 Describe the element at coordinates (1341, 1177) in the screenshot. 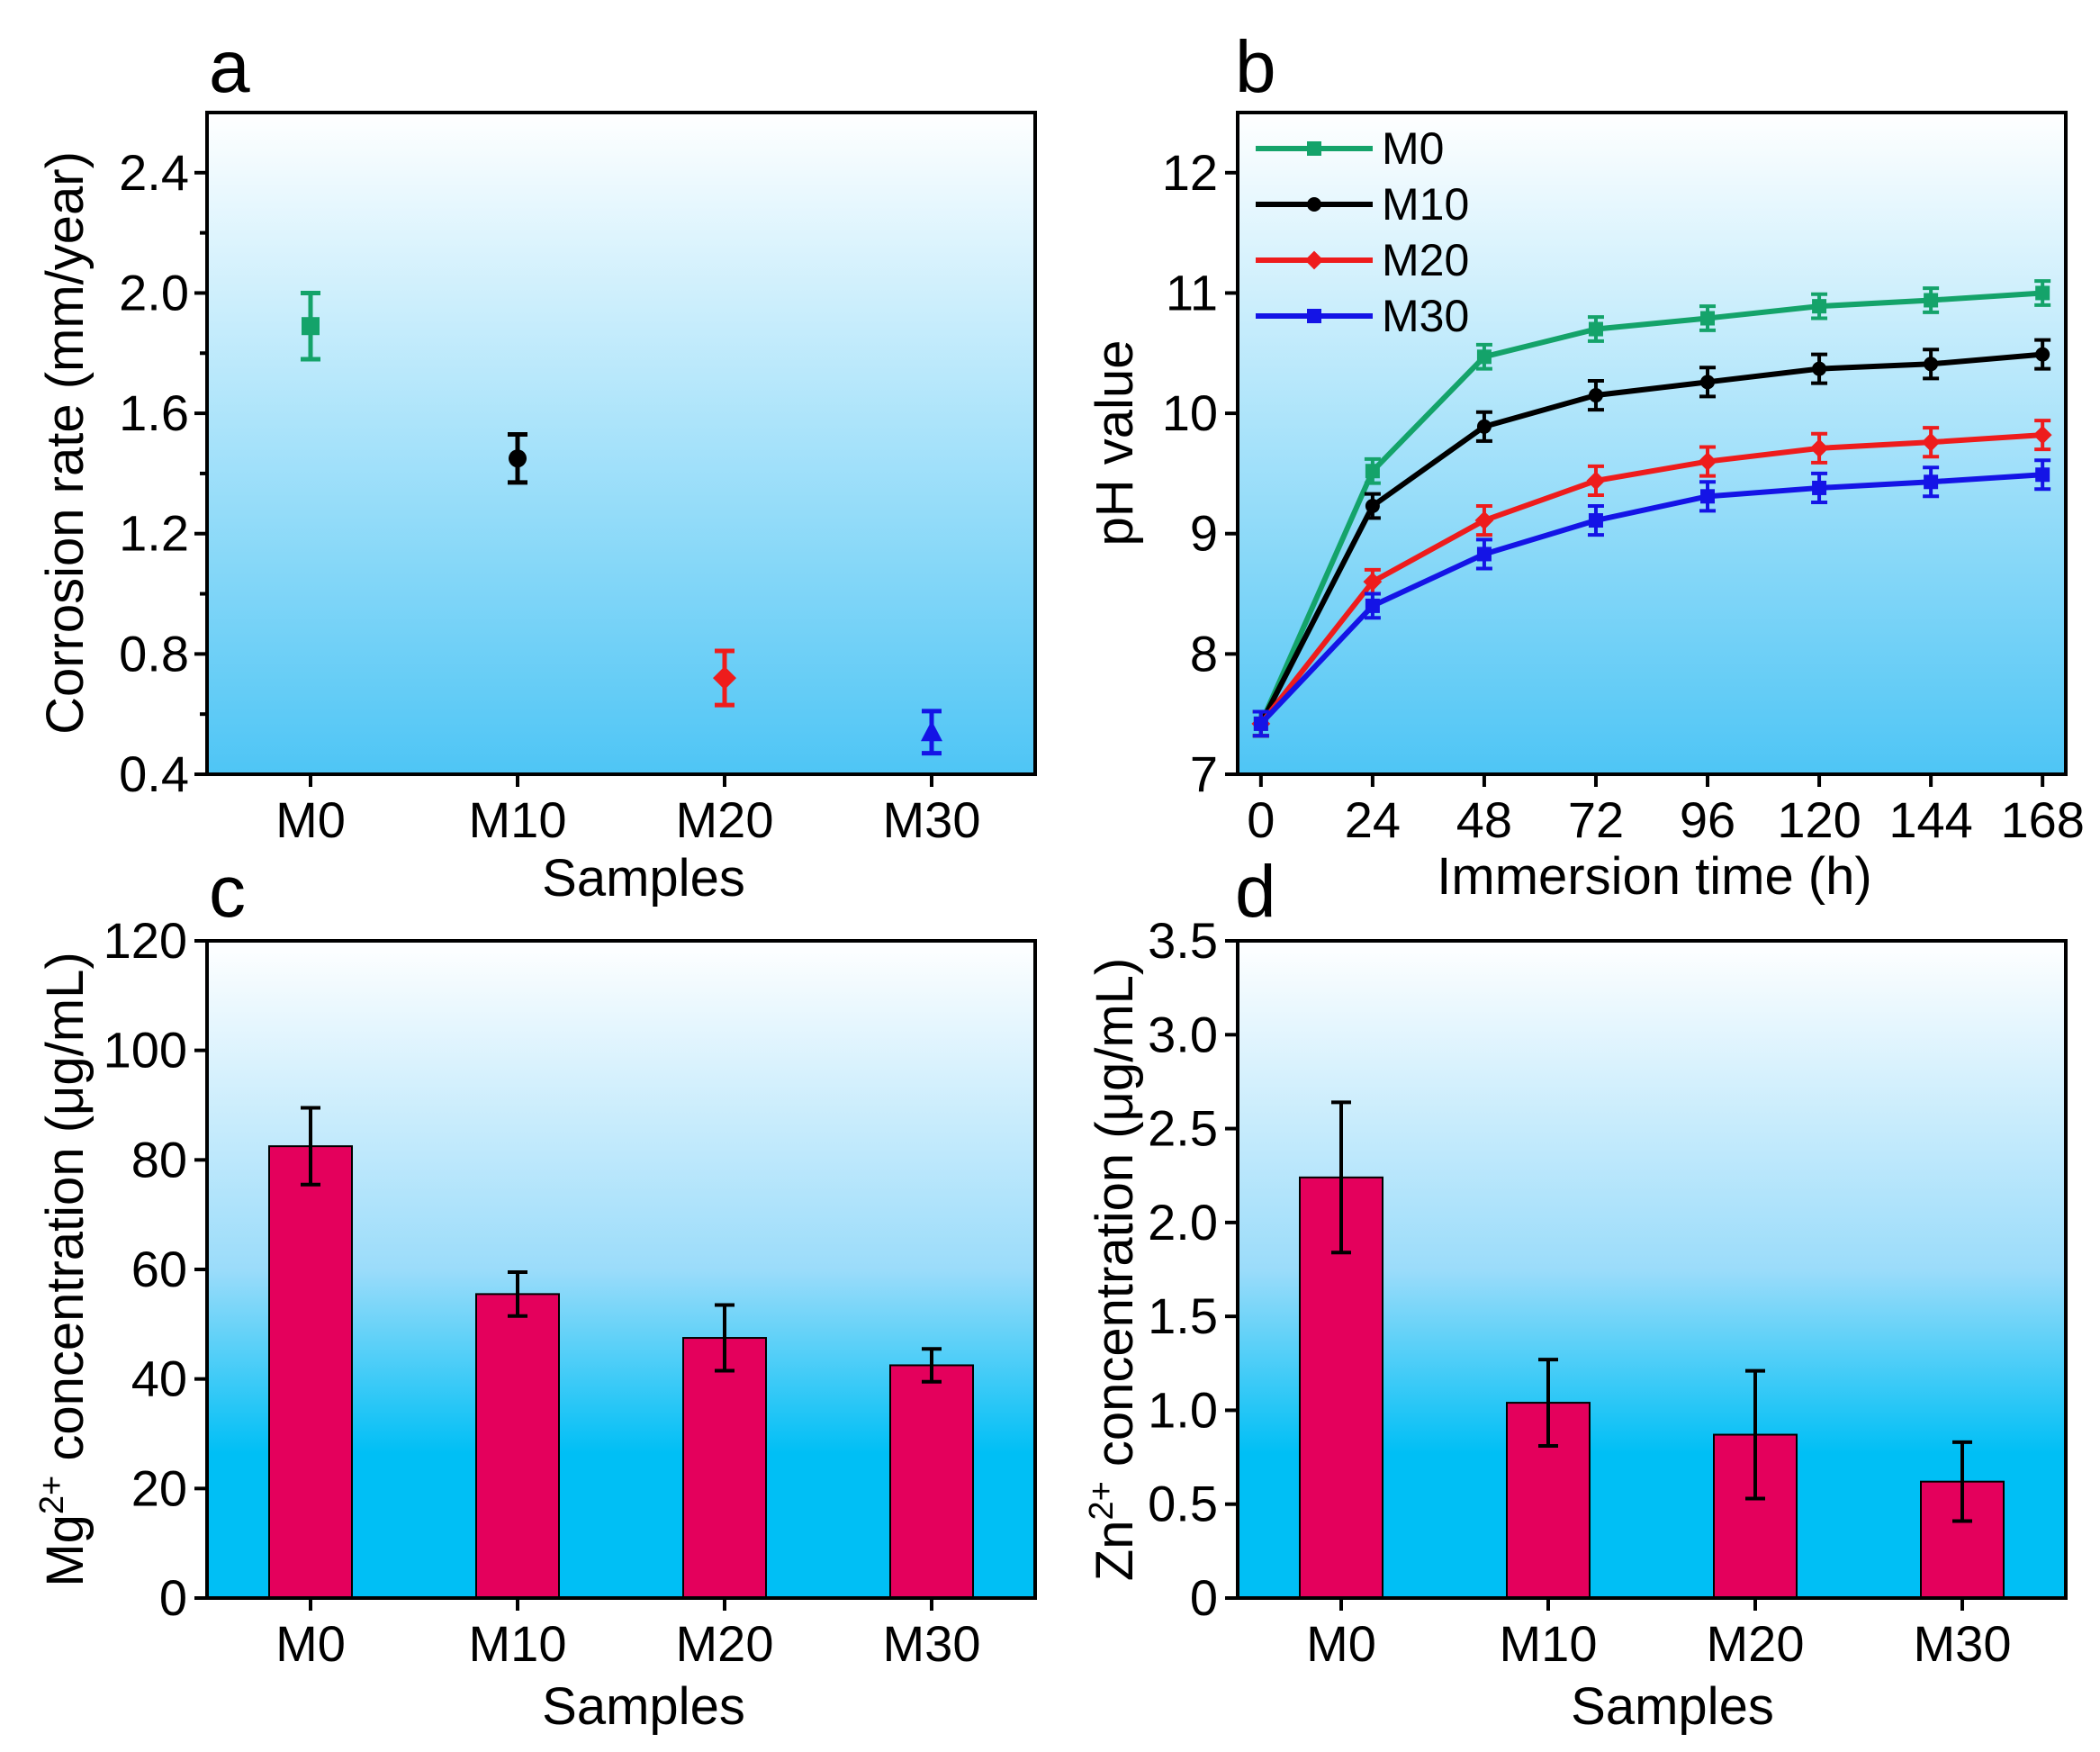

I see `panel-d-error-bar-m0` at that location.